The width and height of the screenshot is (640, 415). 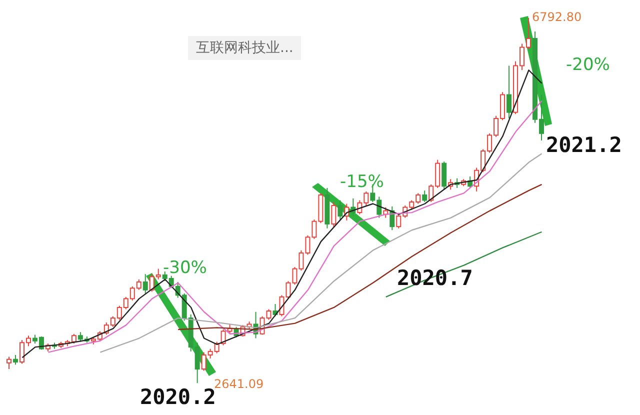 I want to click on text: 2020.2, so click(x=178, y=397).